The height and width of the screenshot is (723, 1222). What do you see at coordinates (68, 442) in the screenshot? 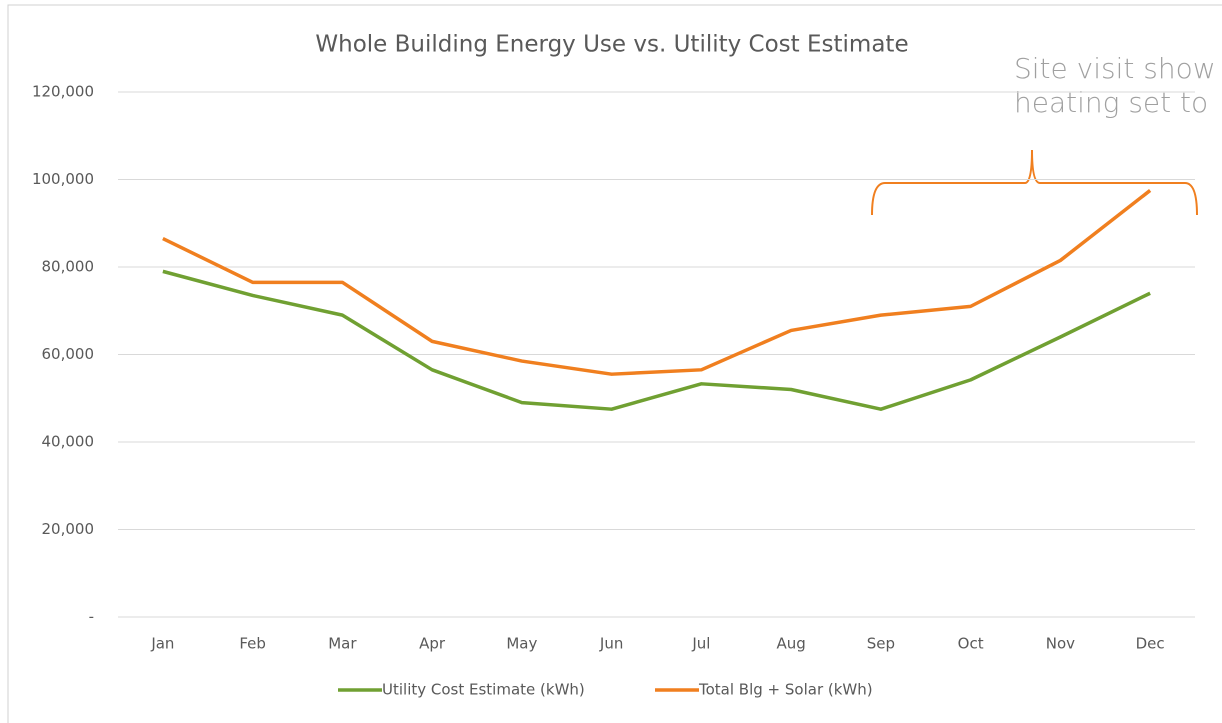
I see `y-tick-label: 40,000` at bounding box center [68, 442].